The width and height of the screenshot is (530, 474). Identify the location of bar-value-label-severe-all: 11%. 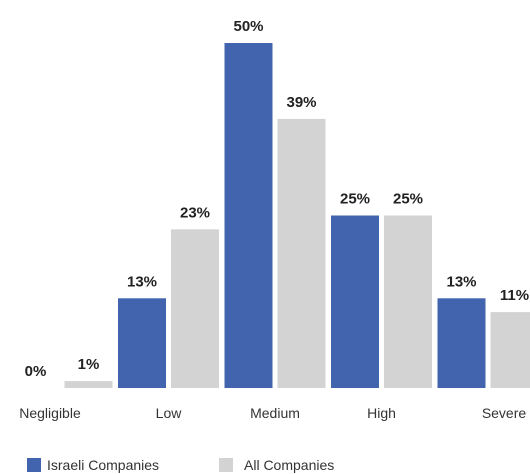
(514, 295).